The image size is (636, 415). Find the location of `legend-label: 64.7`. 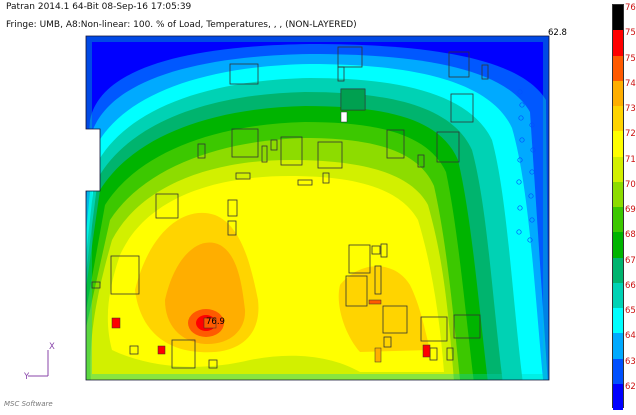

legend-label: 64.7 is located at coordinates (630, 336).